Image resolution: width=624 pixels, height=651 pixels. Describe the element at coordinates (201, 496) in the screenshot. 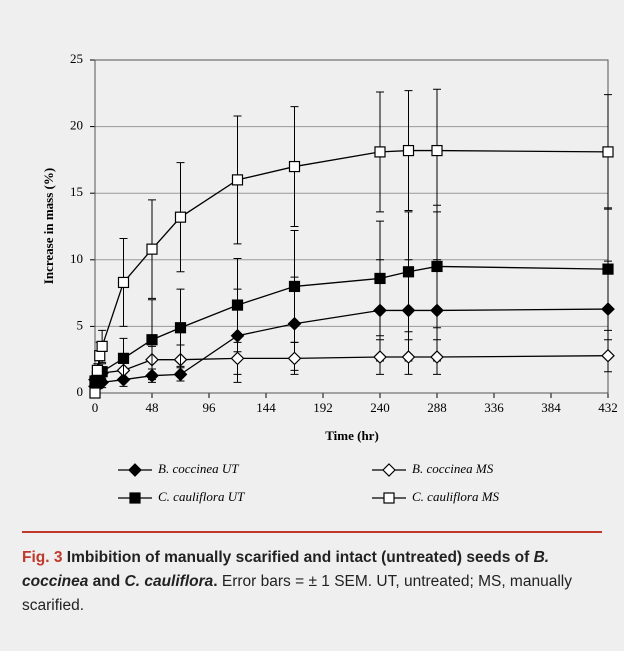

I see `legend-label: C. cauliflora UT` at that location.